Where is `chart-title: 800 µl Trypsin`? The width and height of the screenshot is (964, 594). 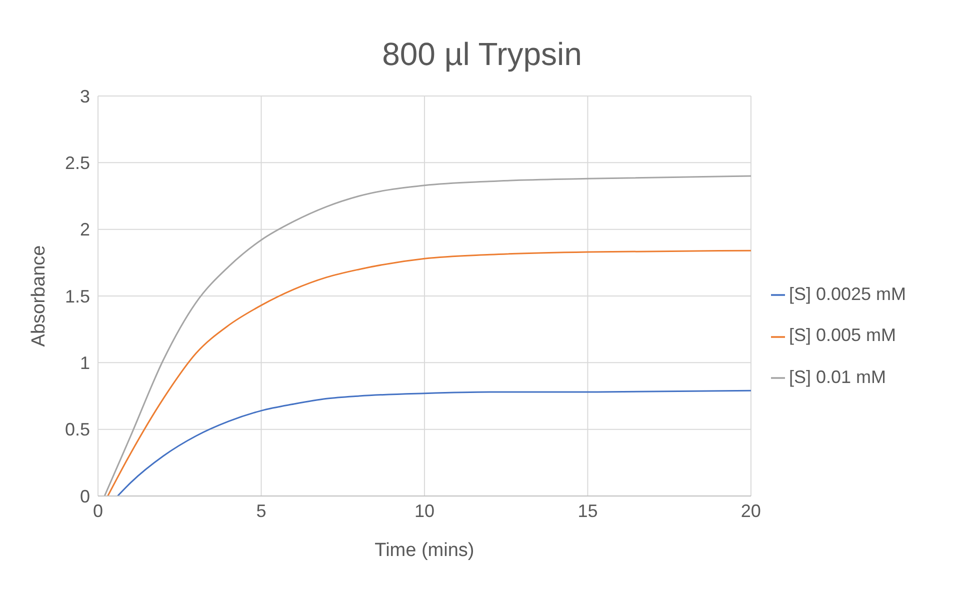 chart-title: 800 µl Trypsin is located at coordinates (482, 54).